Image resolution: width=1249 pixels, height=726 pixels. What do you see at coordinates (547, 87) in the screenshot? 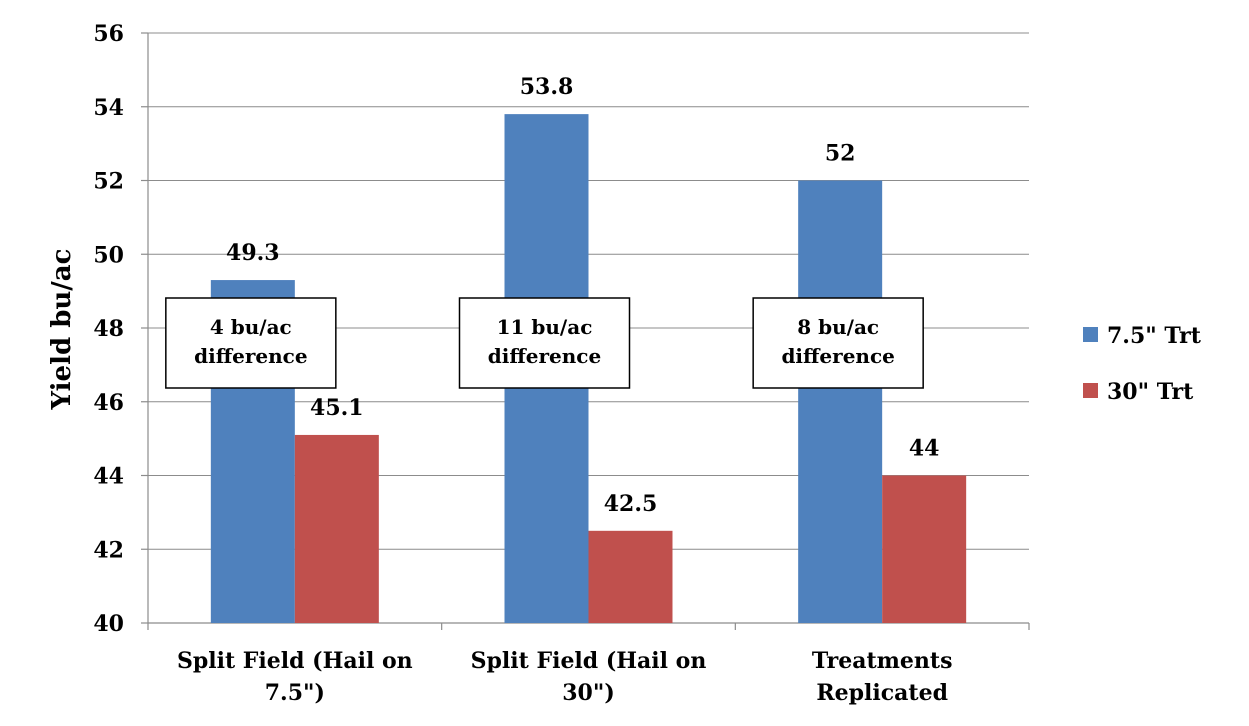
I see `data-label: 53.8` at bounding box center [547, 87].